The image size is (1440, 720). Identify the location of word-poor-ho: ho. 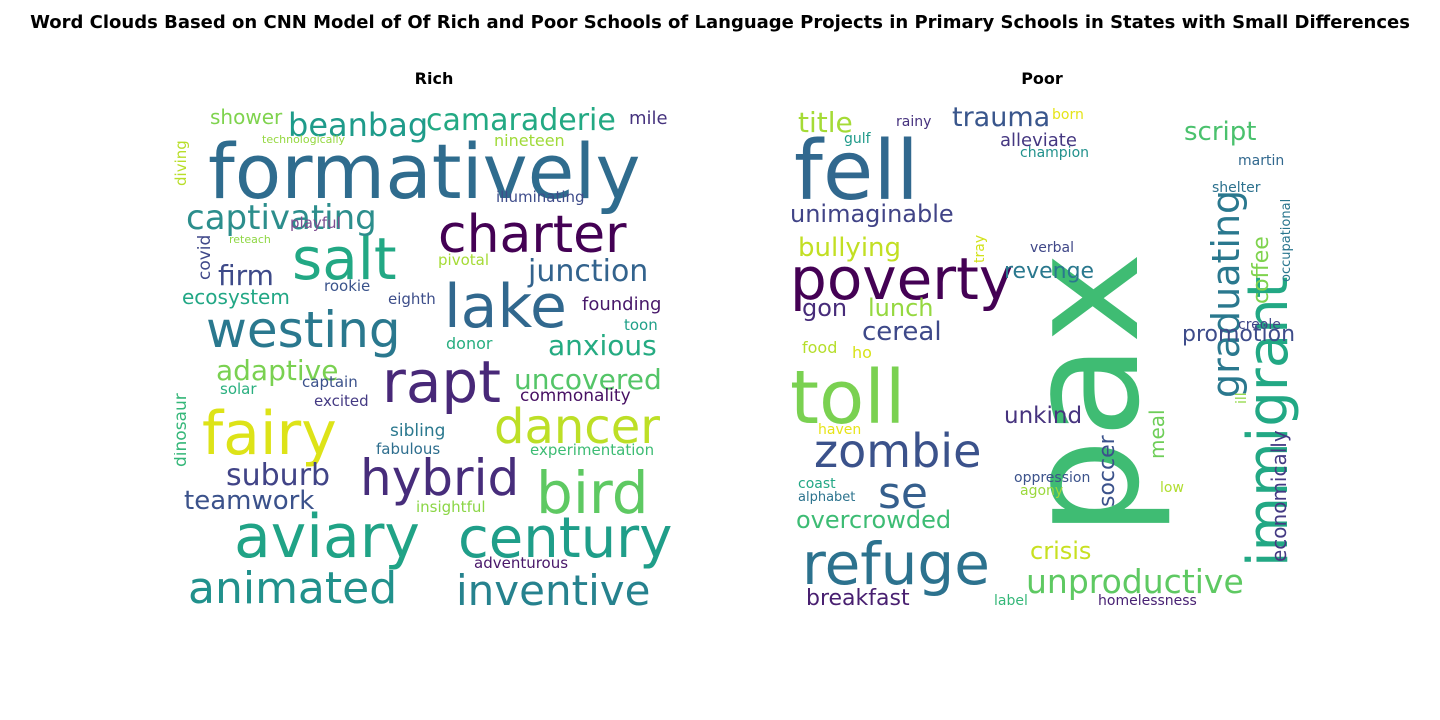
(862, 352).